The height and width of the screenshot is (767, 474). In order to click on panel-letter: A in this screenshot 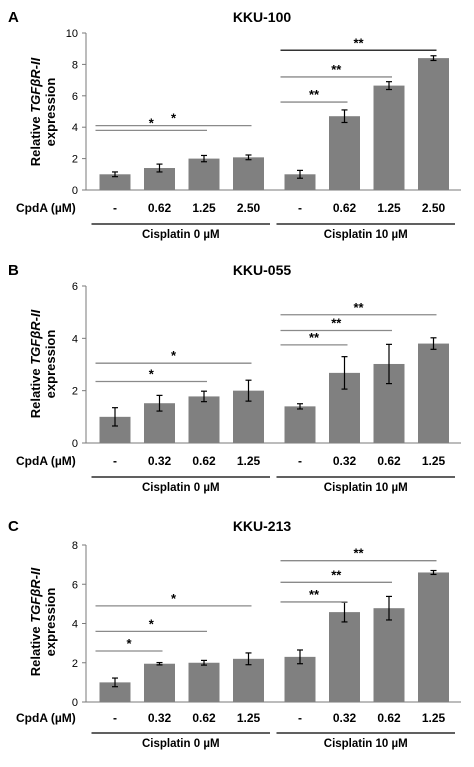, I will do `click(13, 17)`.